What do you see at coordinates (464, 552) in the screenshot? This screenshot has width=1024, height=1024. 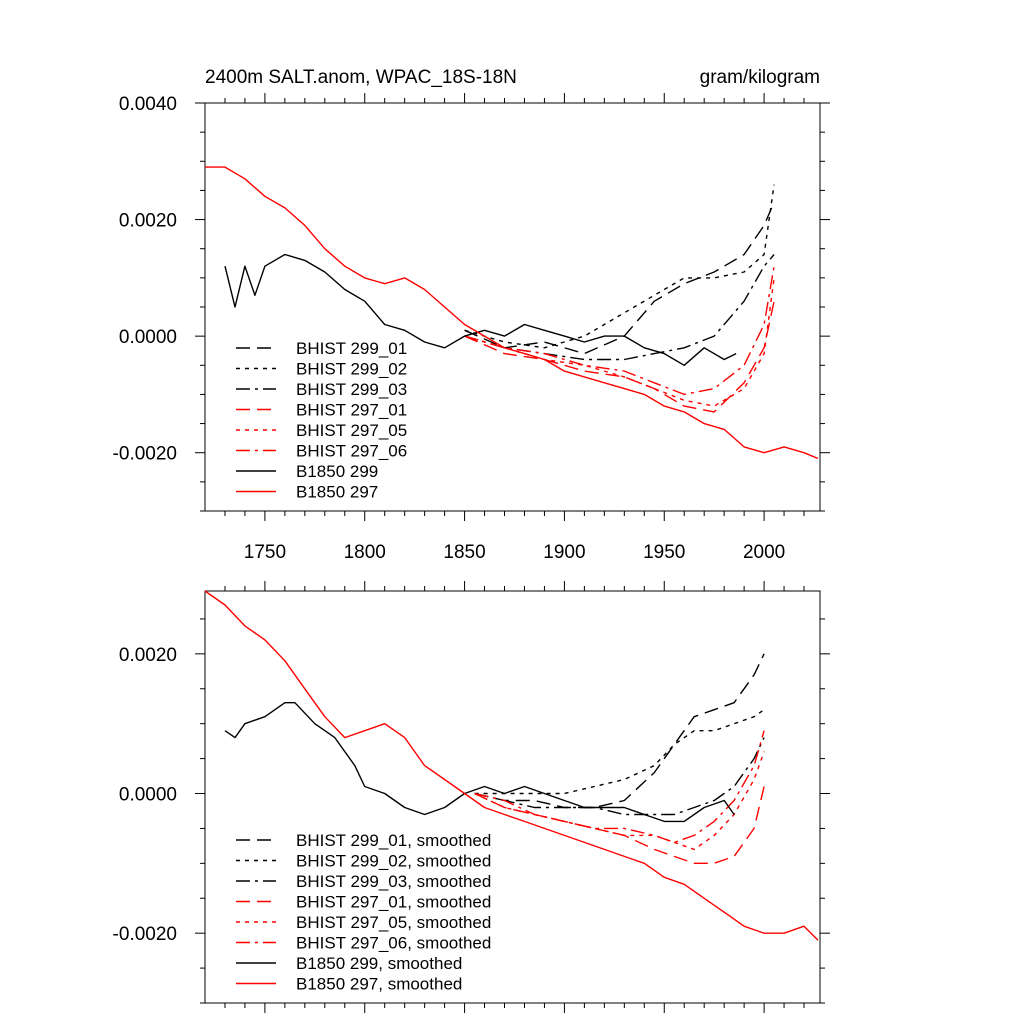 I see `x-tick-label: 1850` at bounding box center [464, 552].